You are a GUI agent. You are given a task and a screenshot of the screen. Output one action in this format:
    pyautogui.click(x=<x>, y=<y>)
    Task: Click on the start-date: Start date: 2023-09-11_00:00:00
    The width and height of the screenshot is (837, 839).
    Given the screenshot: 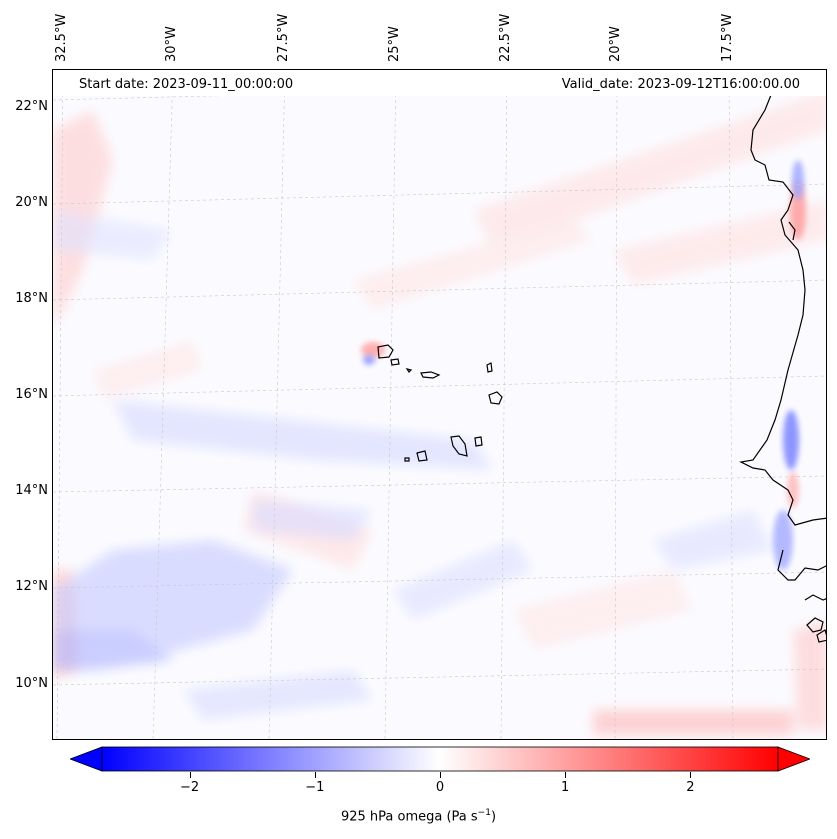 What is the action you would take?
    pyautogui.click(x=186, y=84)
    